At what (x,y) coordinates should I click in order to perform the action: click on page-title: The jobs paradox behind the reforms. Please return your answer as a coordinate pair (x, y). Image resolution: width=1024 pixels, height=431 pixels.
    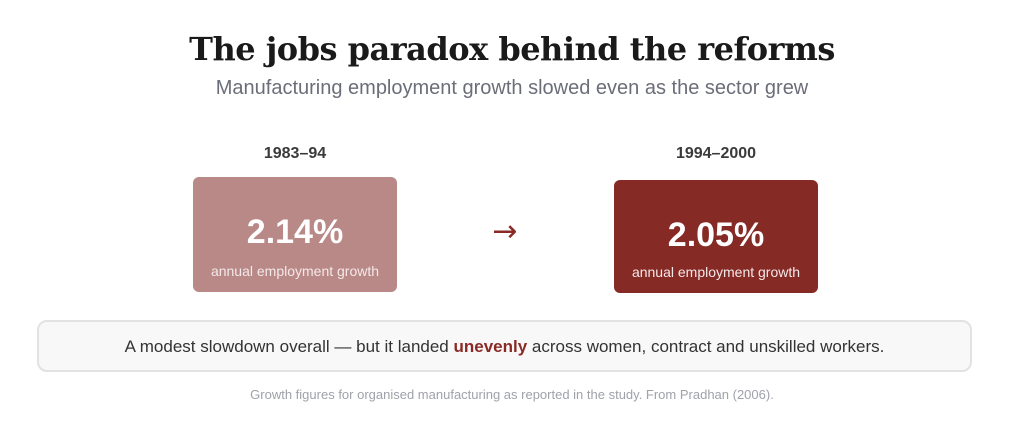
    Looking at the image, I should click on (512, 49).